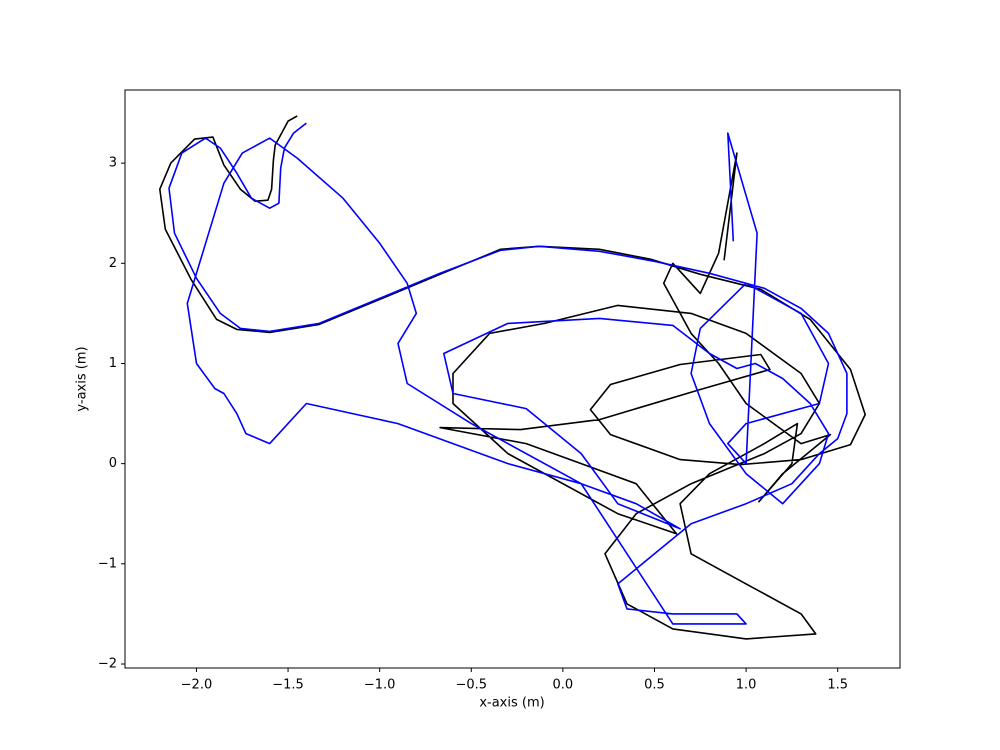 This screenshot has width=1000, height=750. I want to click on x-tick-label: 1.5, so click(837, 685).